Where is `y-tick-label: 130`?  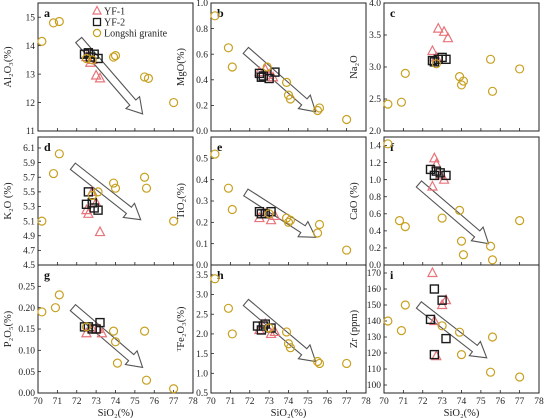 y-tick-label: 130 is located at coordinates (374, 338).